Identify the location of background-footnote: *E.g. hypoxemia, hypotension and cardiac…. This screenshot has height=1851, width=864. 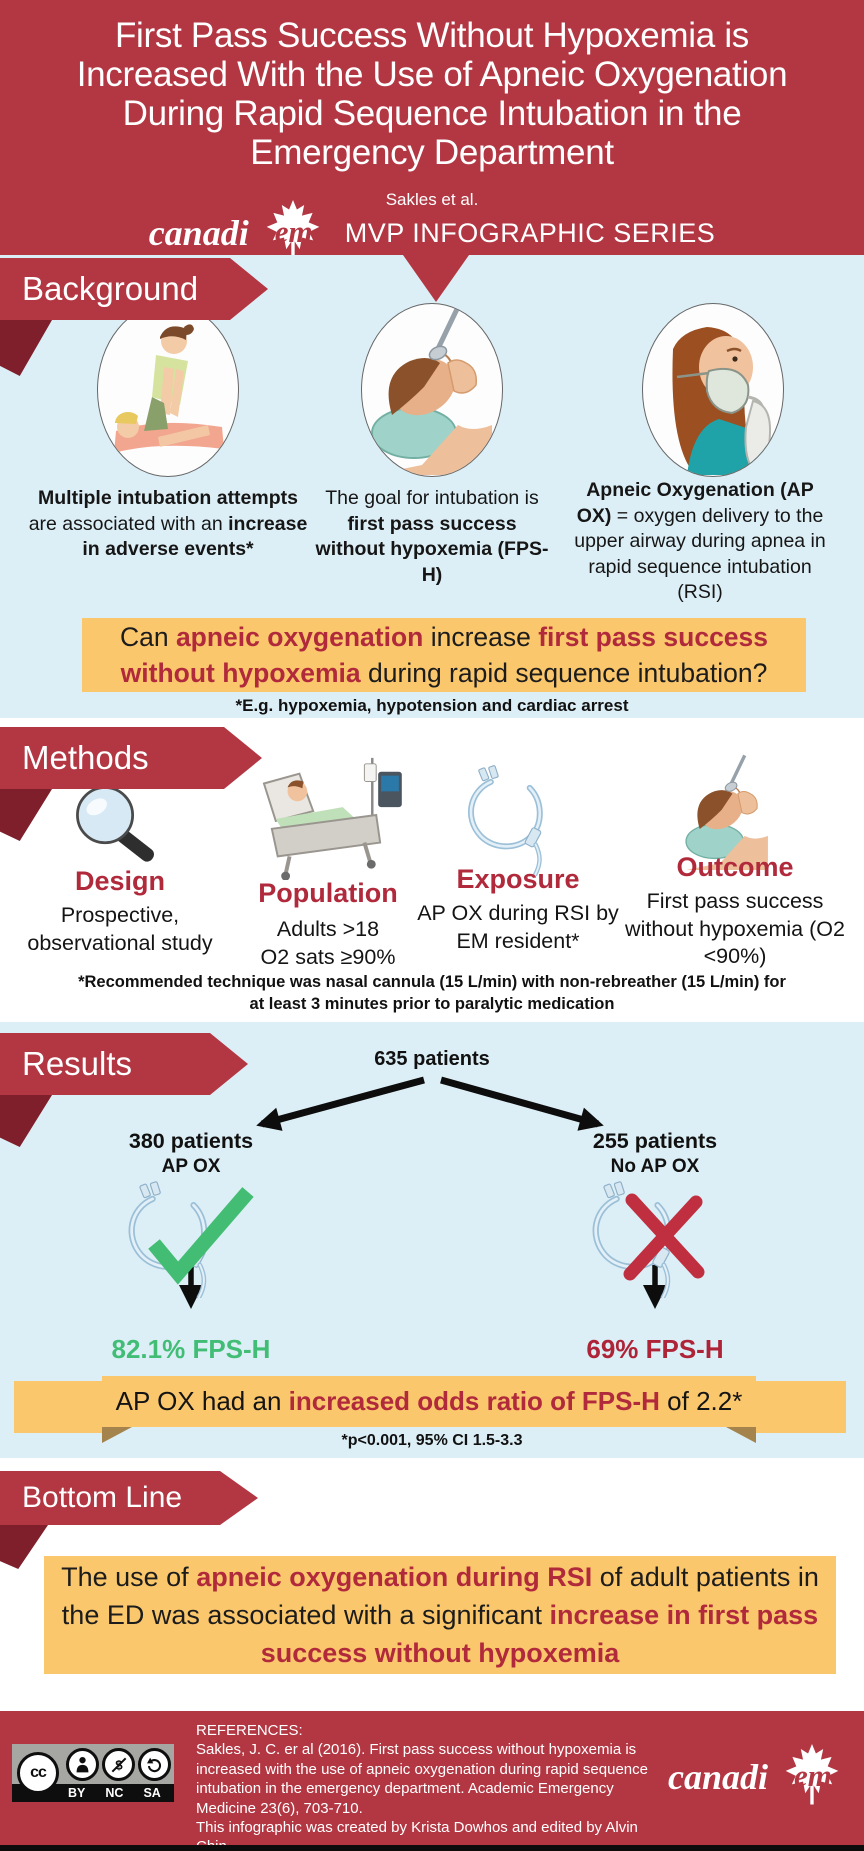
(432, 705).